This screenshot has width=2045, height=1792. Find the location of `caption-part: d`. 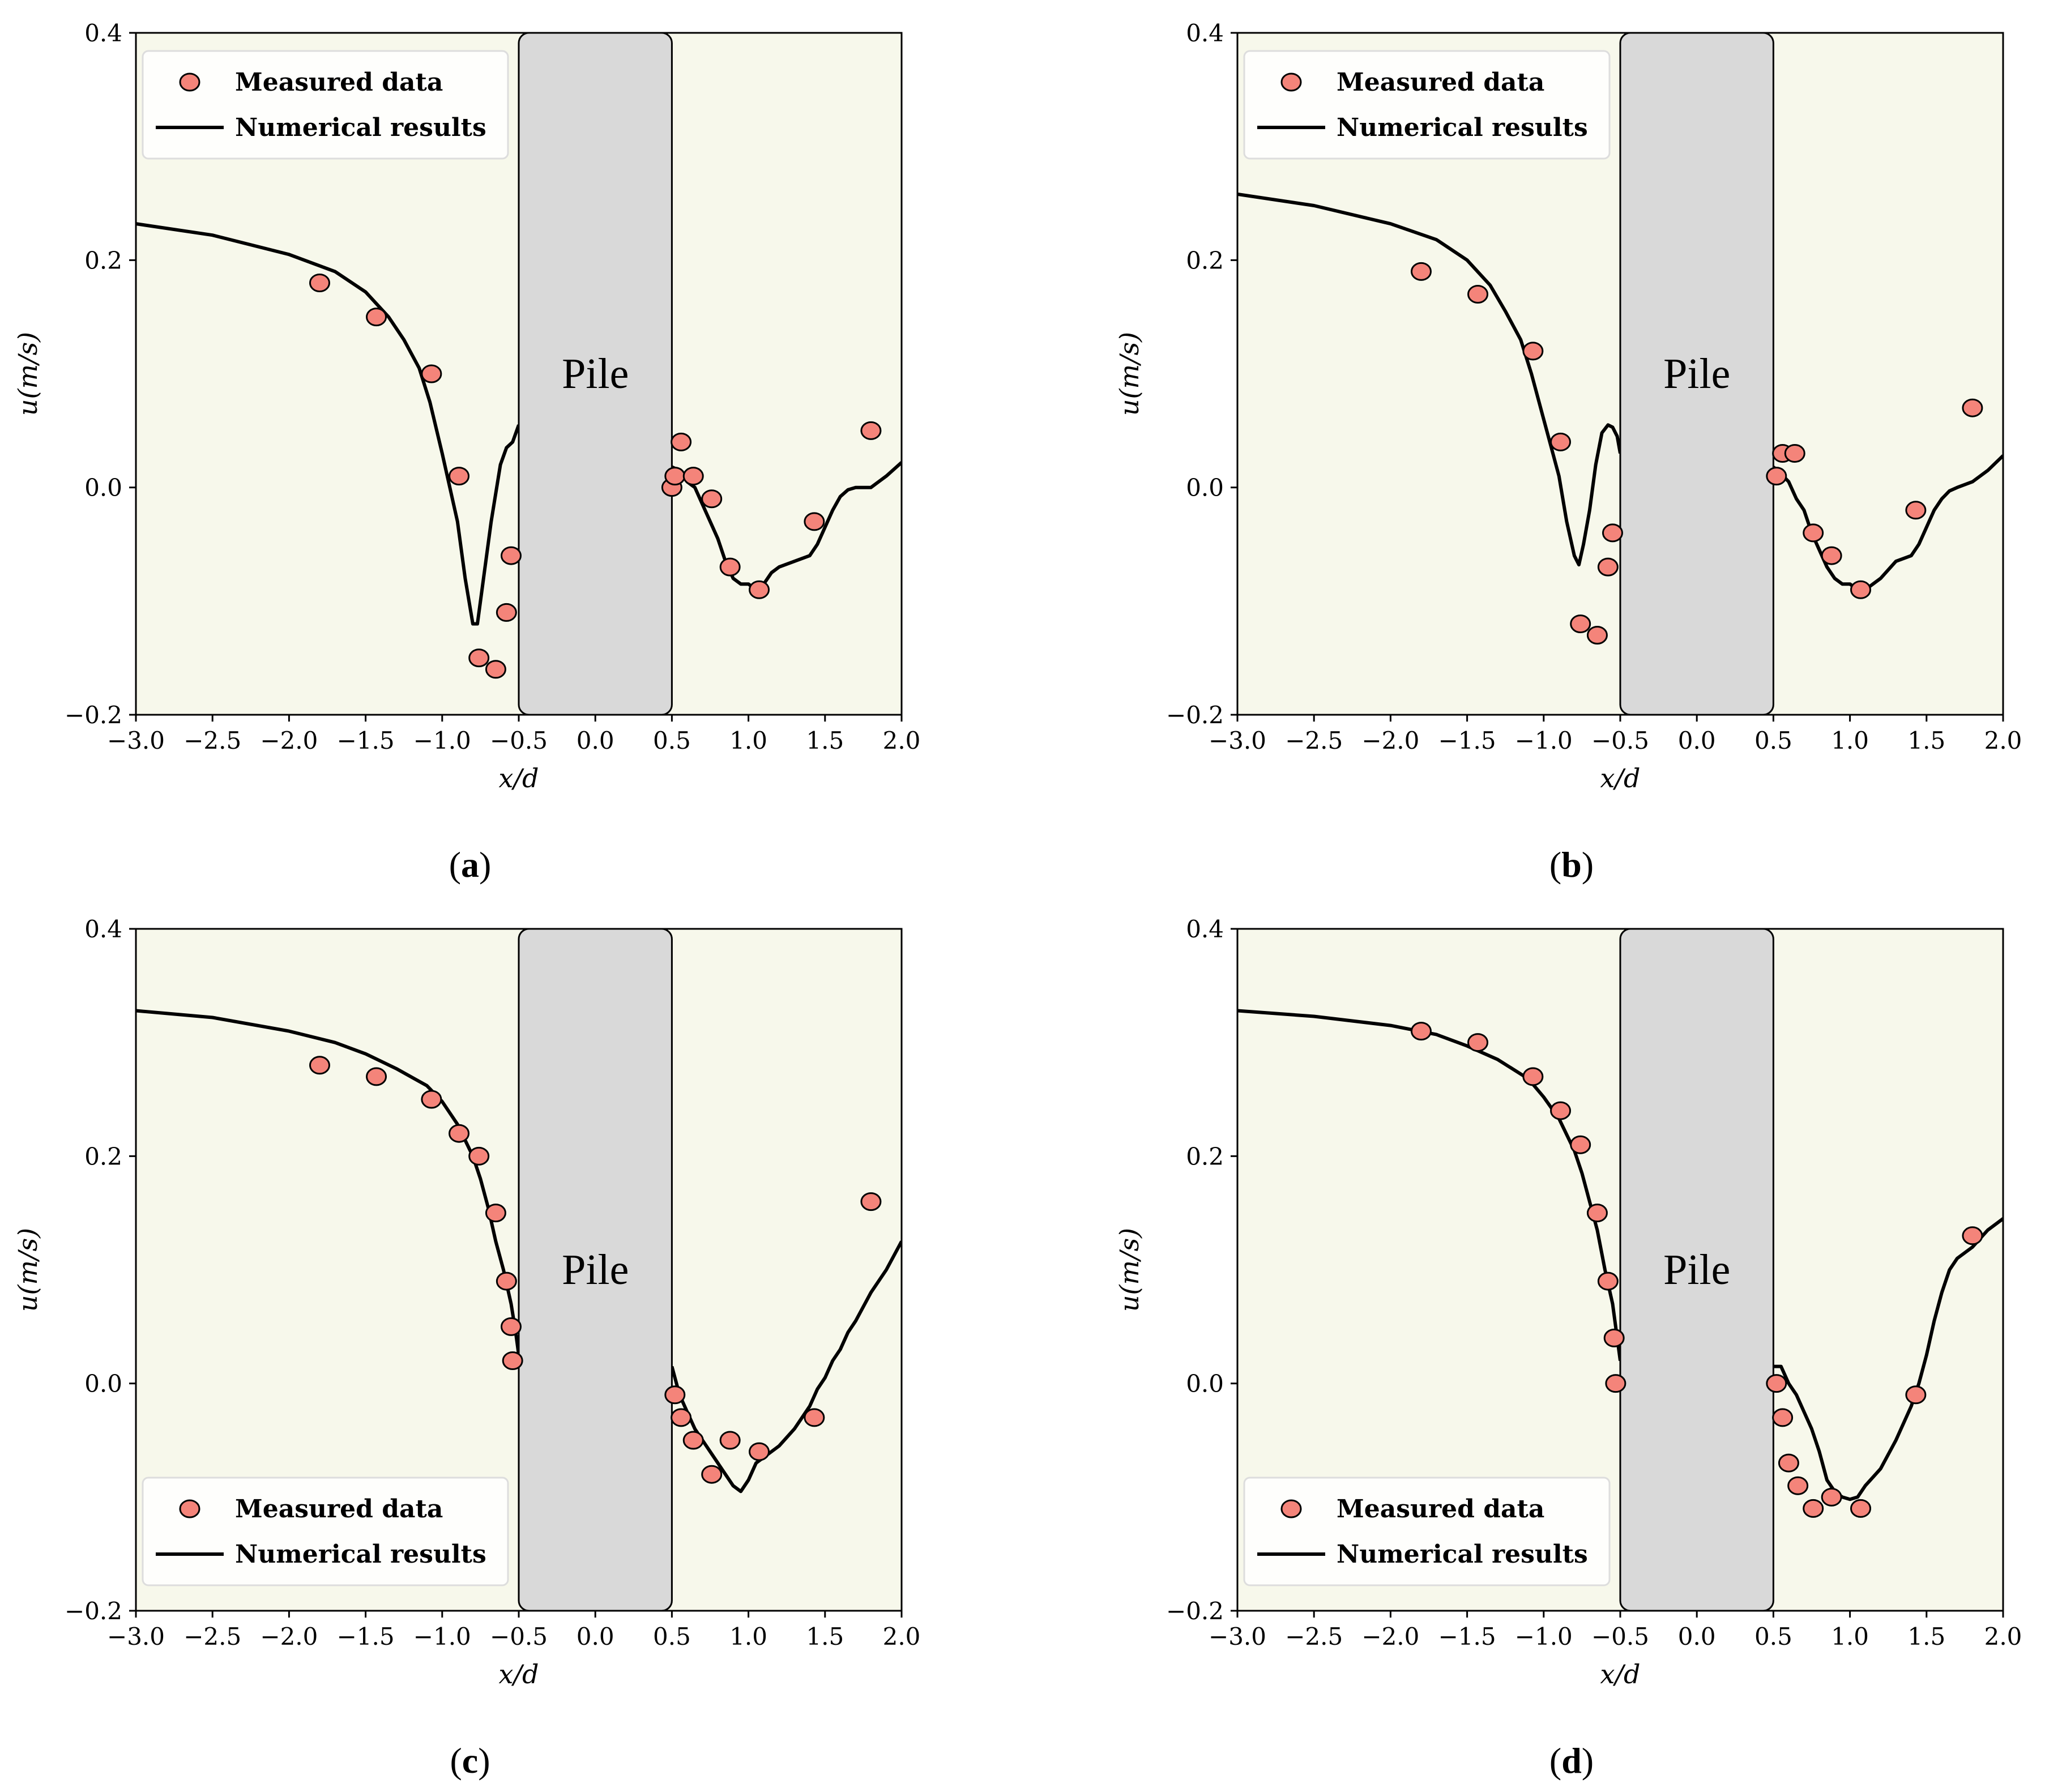

caption-part: d is located at coordinates (1571, 1760).